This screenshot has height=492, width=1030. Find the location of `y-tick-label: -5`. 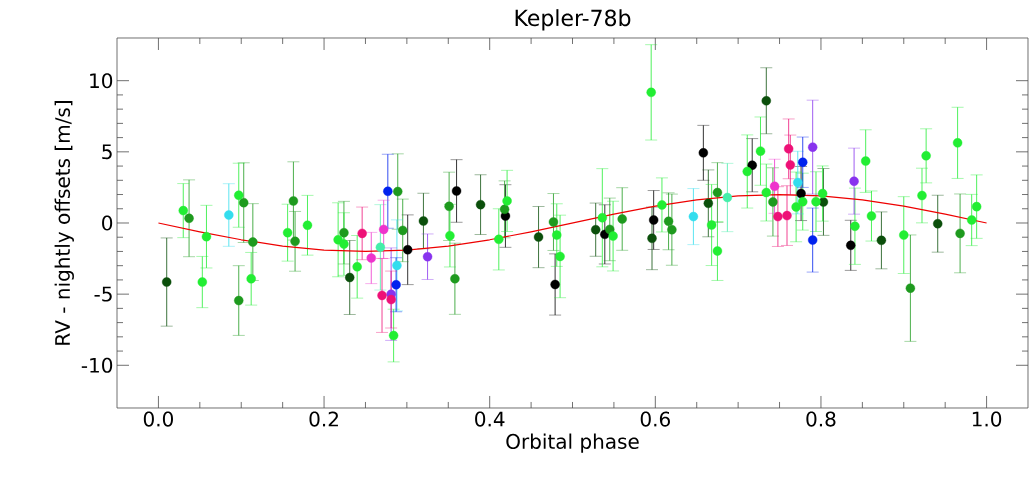

y-tick-label: -5 is located at coordinates (103, 294).